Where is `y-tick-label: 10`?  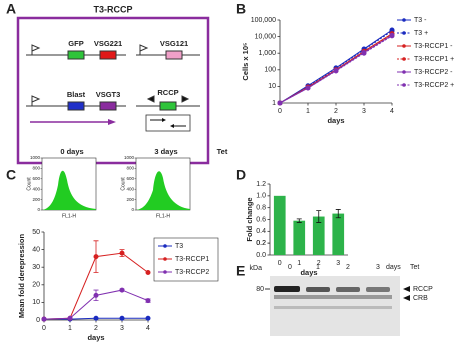
y-tick-label: 10 is located at coordinates (272, 86).